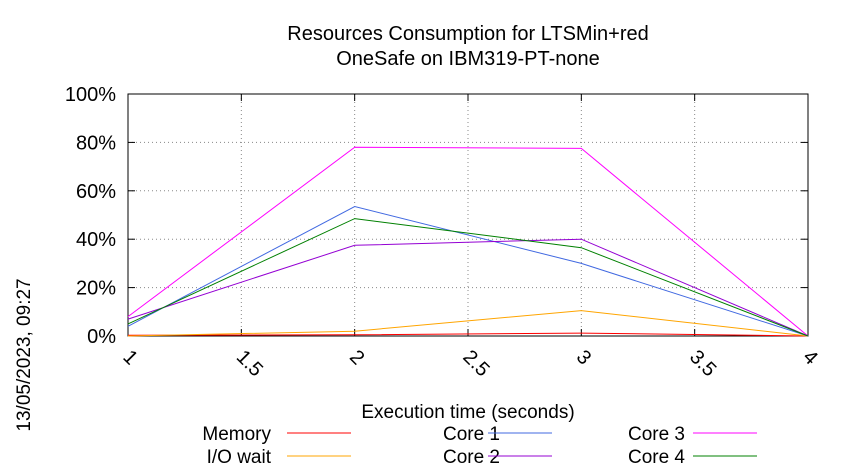 The height and width of the screenshot is (475, 850). I want to click on y-tick-label: 40%, so click(96, 240).